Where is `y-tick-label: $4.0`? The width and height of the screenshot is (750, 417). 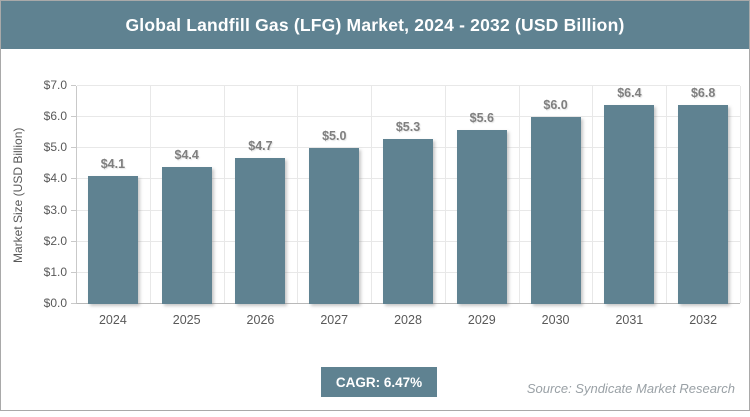 y-tick-label: $4.0 is located at coordinates (55, 178).